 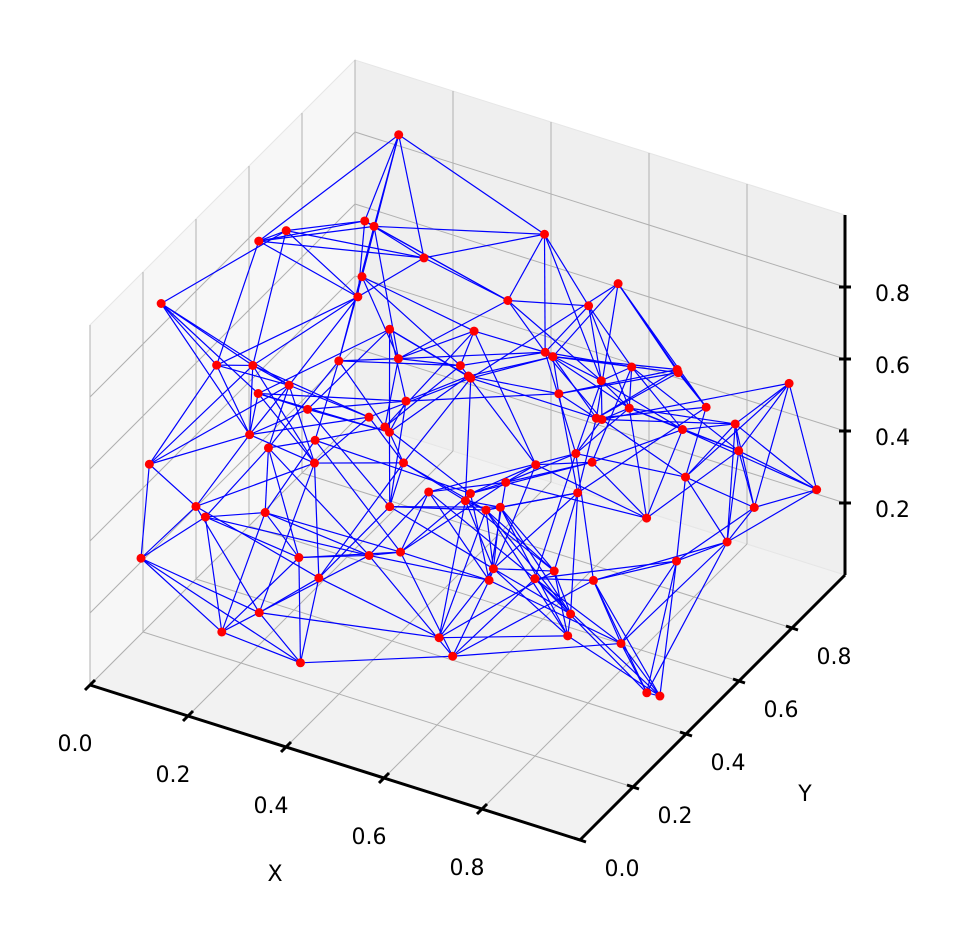 I want to click on x-axis-label: X, so click(x=274, y=874).